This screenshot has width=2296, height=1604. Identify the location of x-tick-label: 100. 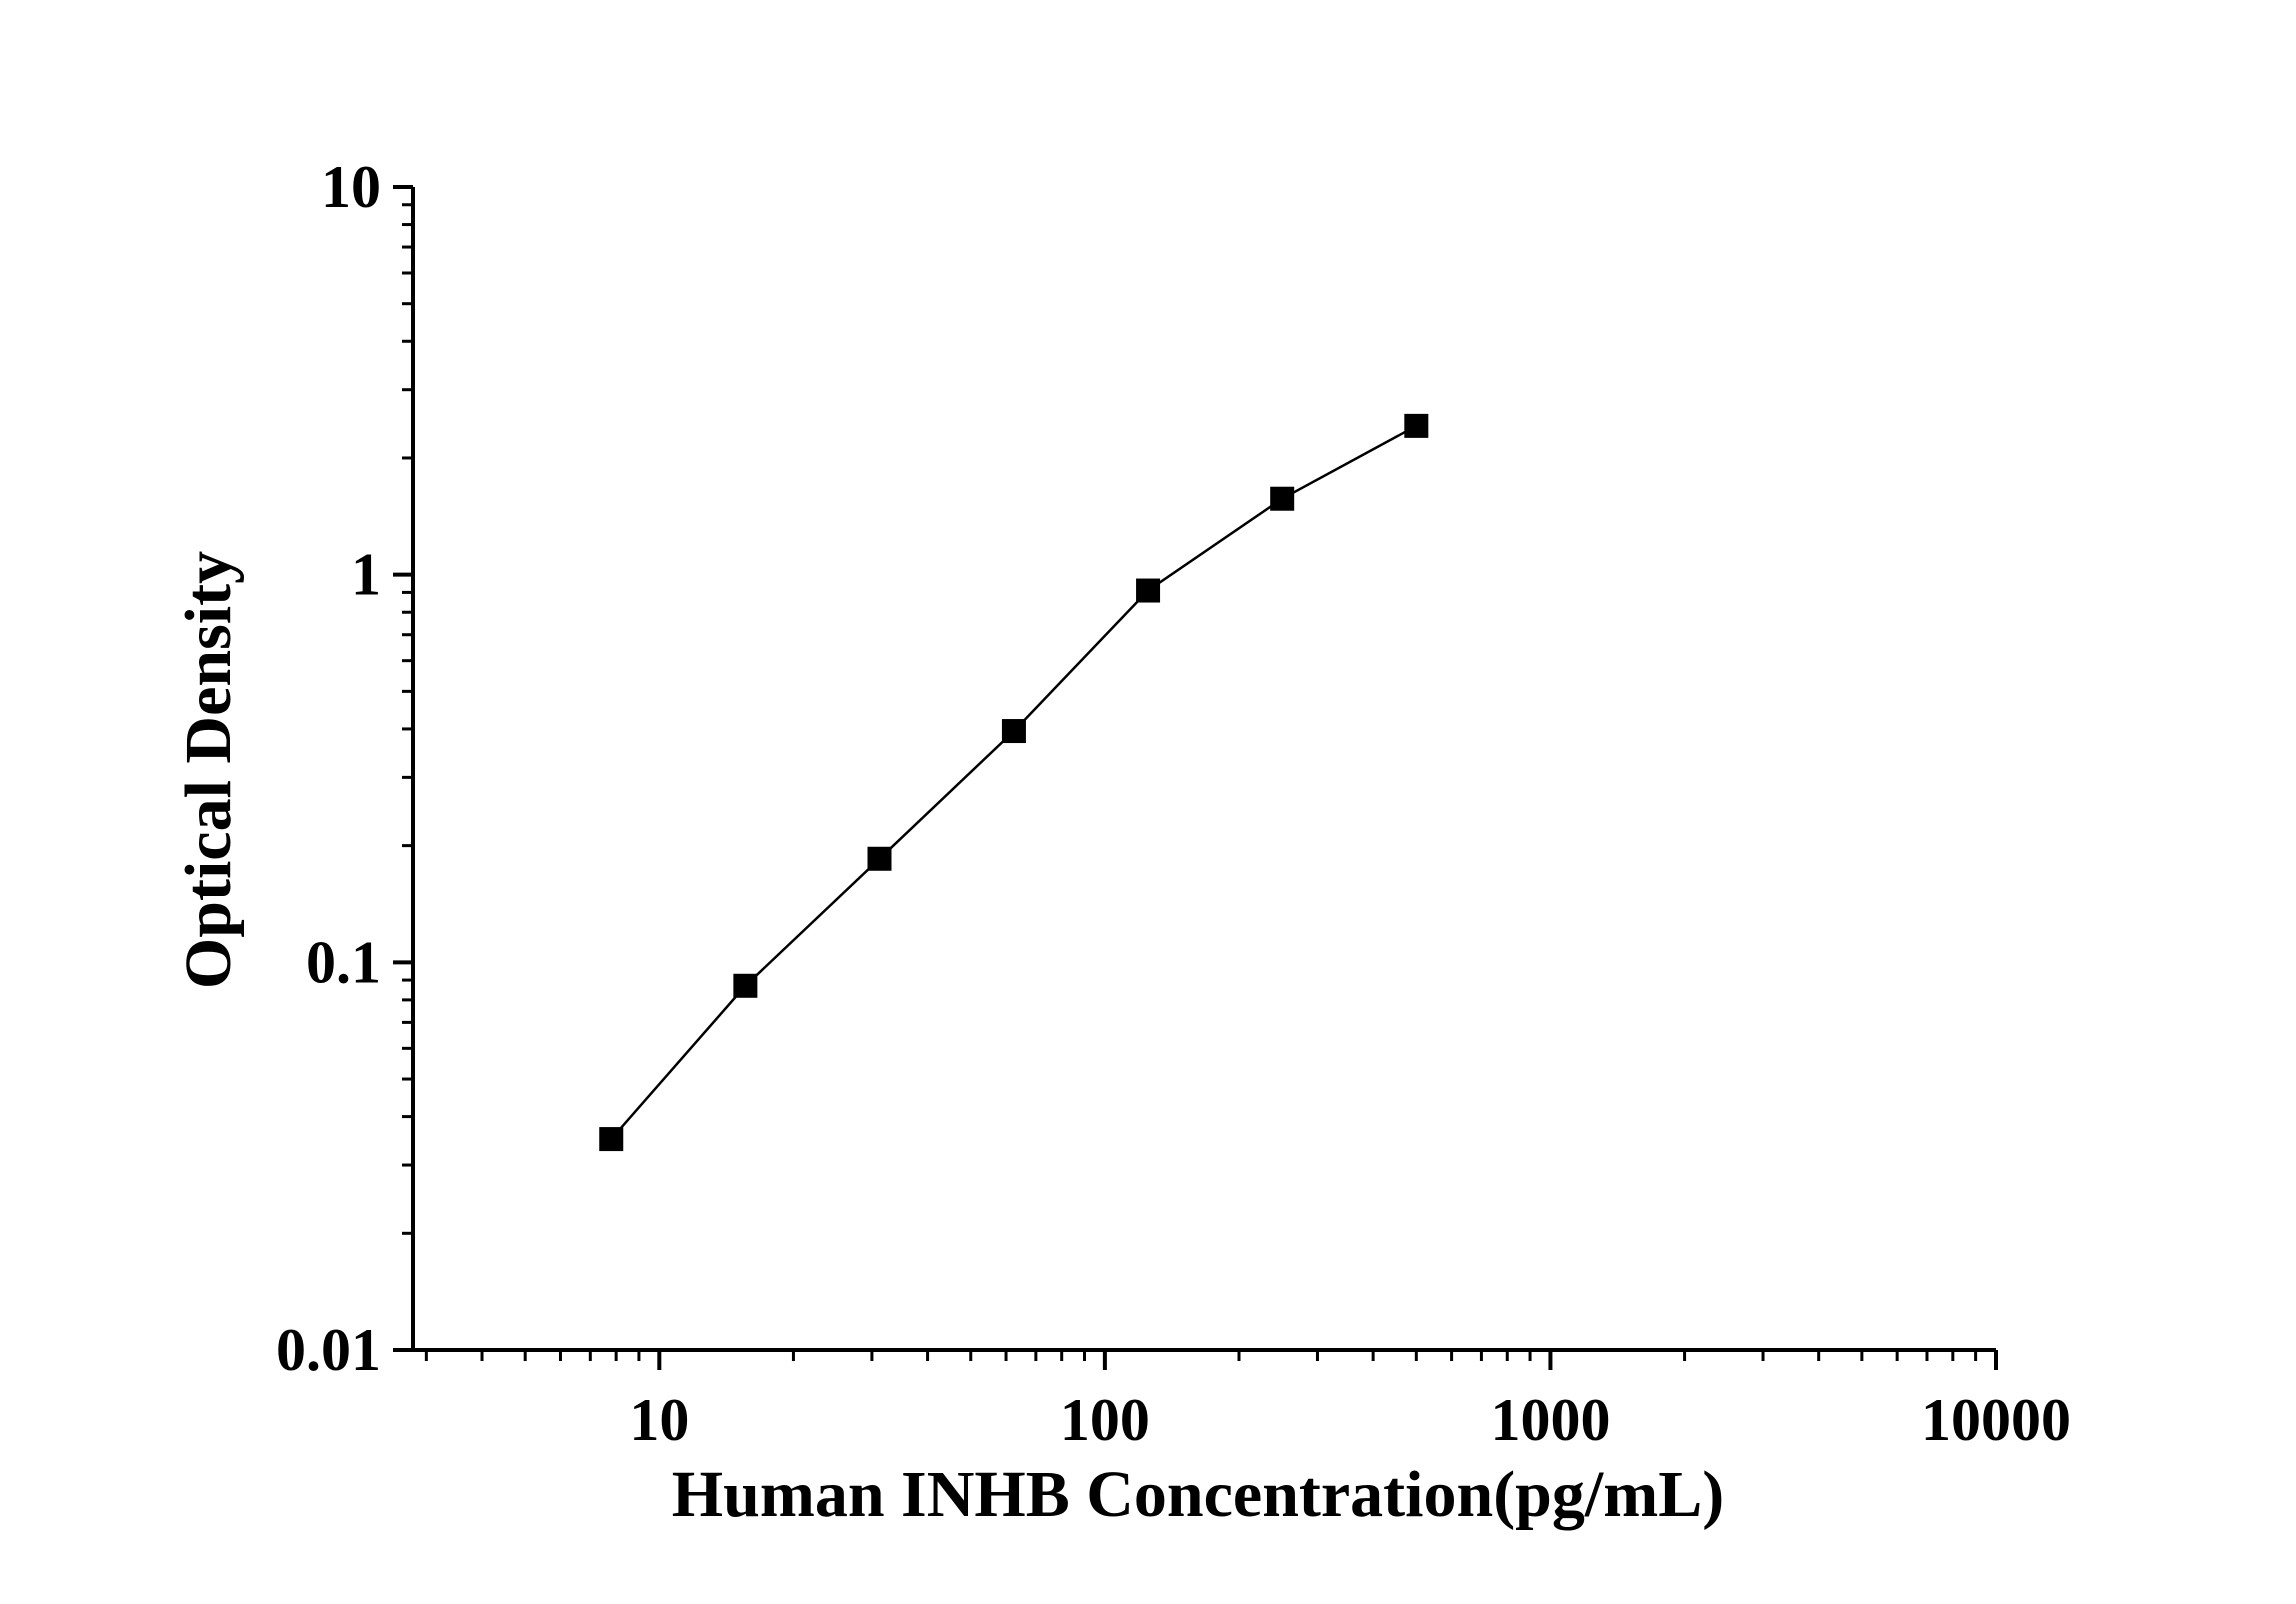
(1105, 1420).